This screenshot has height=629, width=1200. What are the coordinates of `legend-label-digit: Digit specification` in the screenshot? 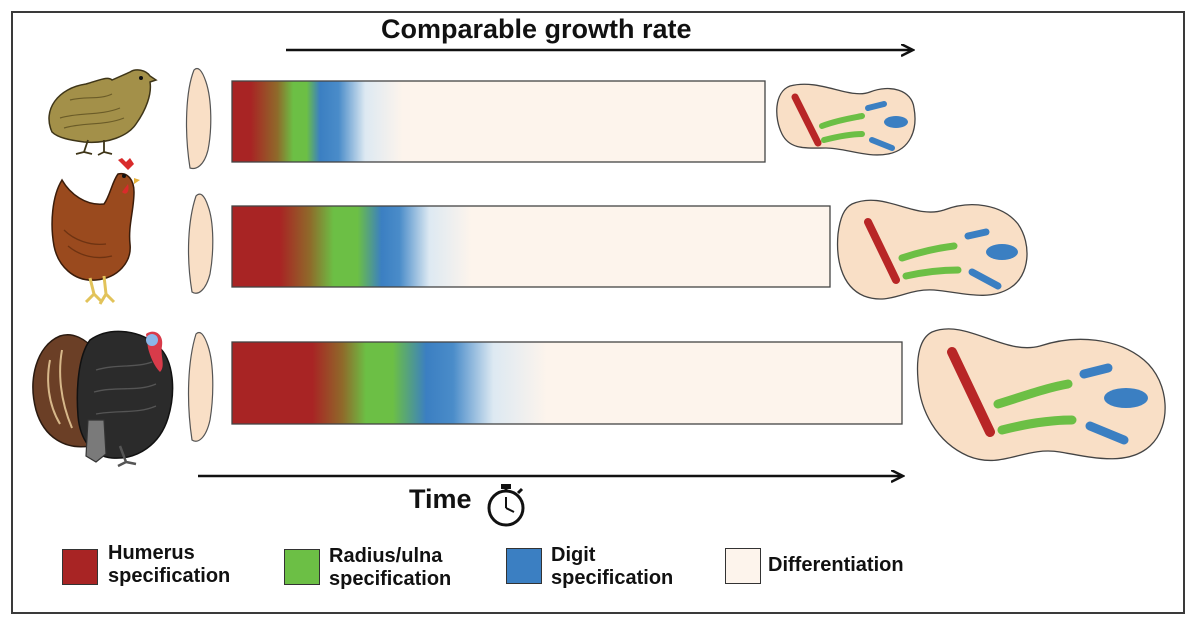 It's located at (612, 566).